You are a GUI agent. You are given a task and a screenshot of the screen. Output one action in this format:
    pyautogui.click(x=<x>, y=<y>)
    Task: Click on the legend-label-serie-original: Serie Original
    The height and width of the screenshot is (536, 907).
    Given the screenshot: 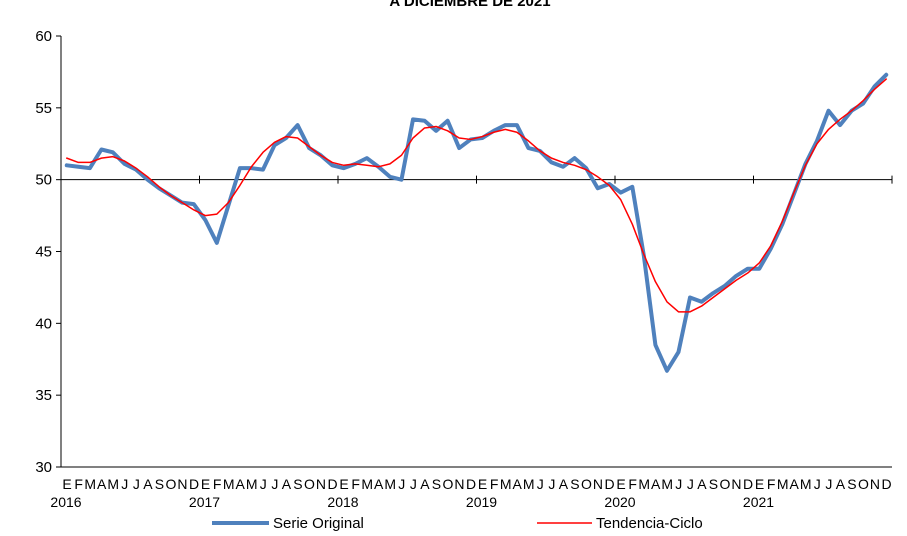 What is the action you would take?
    pyautogui.click(x=318, y=523)
    